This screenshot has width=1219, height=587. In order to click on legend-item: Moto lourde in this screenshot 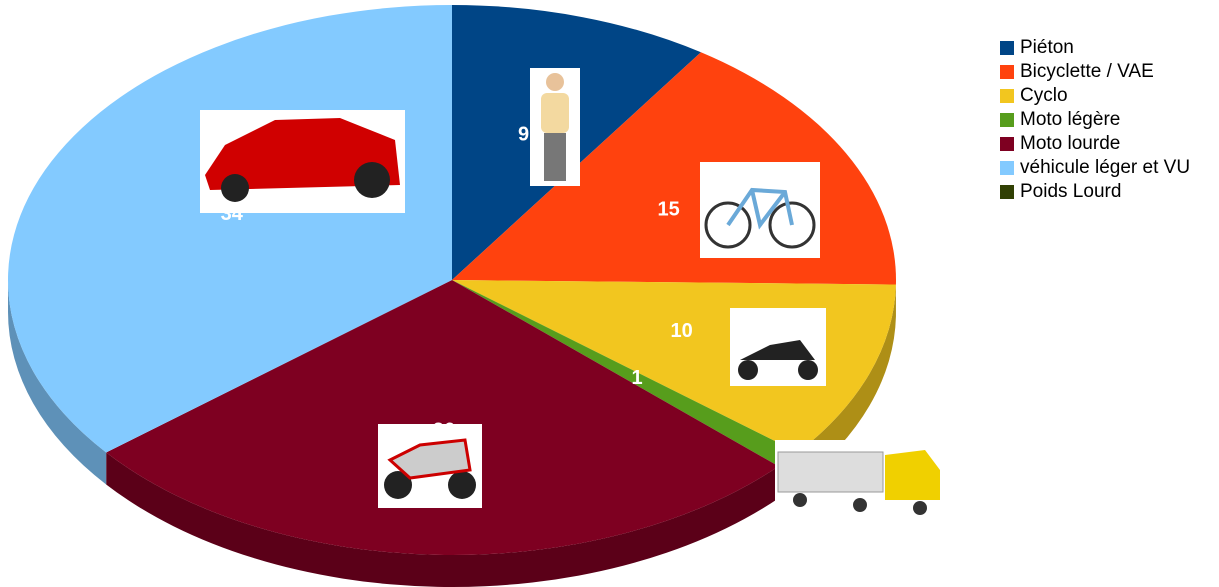, I will do `click(1107, 143)`.